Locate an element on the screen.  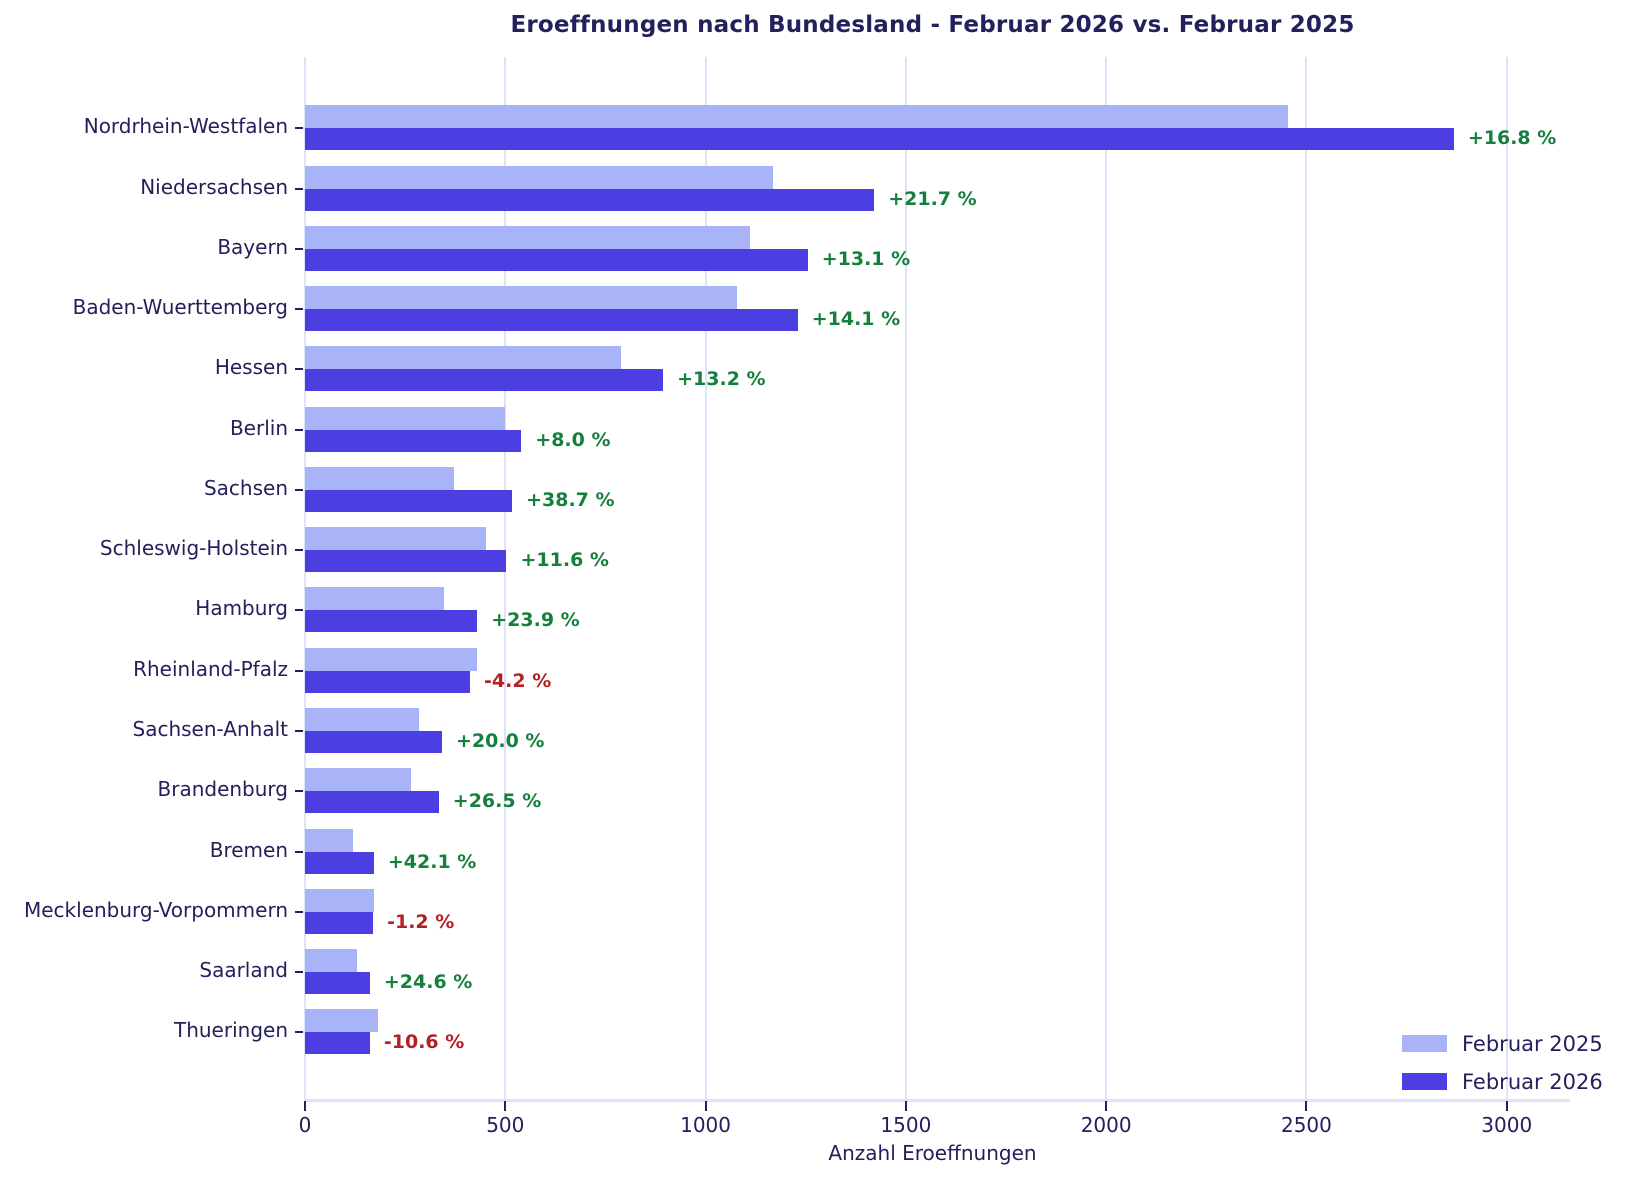
x-axis-title: Anzahl Eroeffnungen is located at coordinates (932, 1153).